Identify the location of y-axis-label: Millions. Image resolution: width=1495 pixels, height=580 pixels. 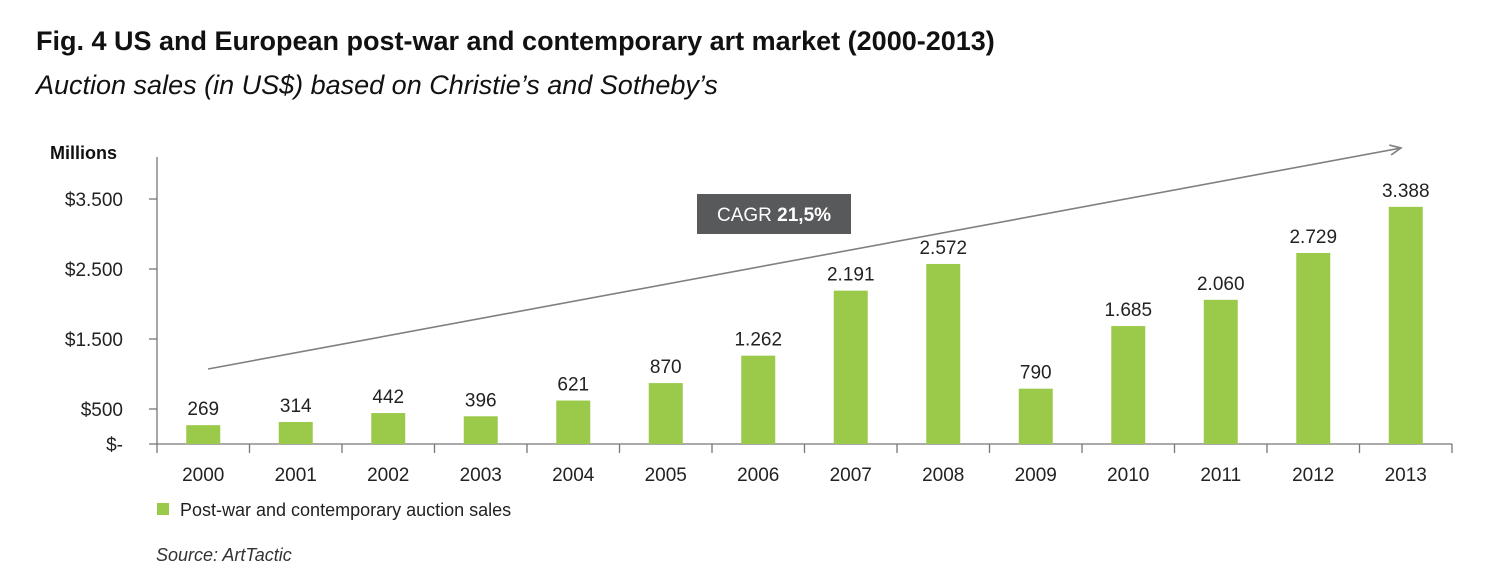
(83, 153).